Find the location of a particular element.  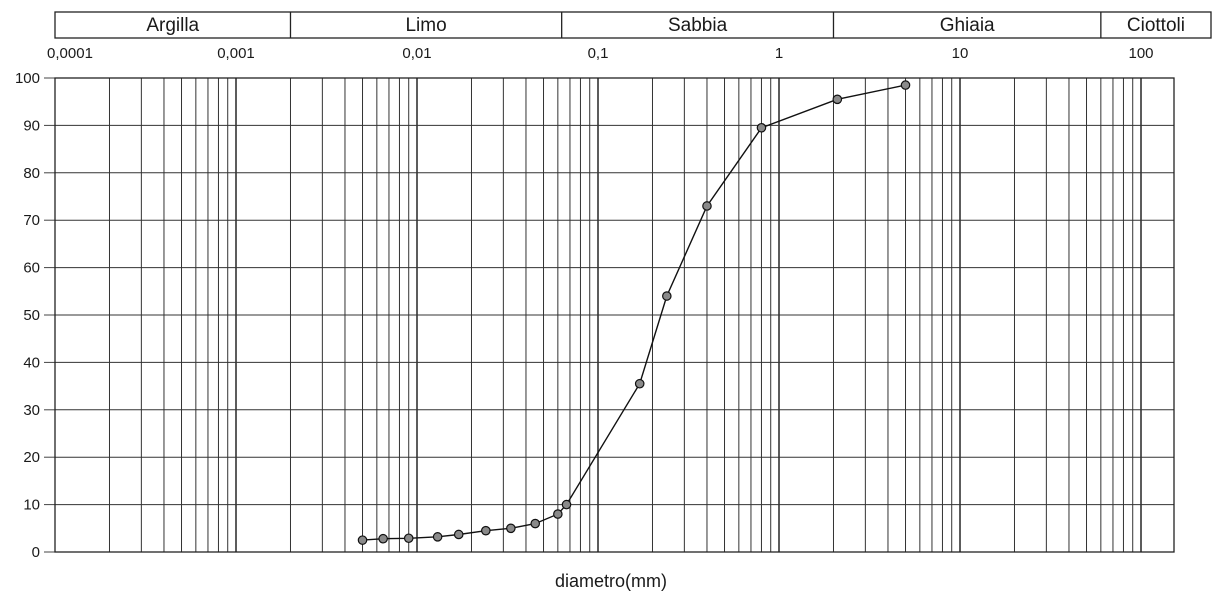

y-tick-label: 80 is located at coordinates (31, 173).